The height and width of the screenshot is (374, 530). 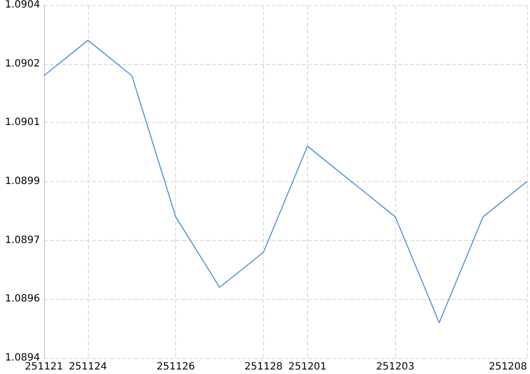 What do you see at coordinates (22, 5) in the screenshot?
I see `y-tick-label: 1.0904` at bounding box center [22, 5].